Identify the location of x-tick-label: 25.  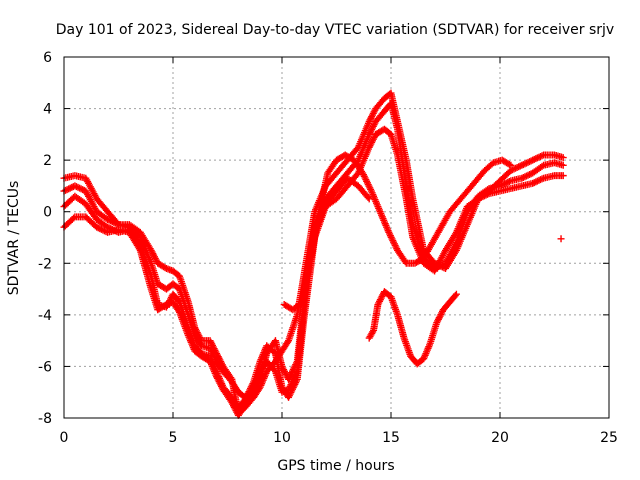
(609, 438).